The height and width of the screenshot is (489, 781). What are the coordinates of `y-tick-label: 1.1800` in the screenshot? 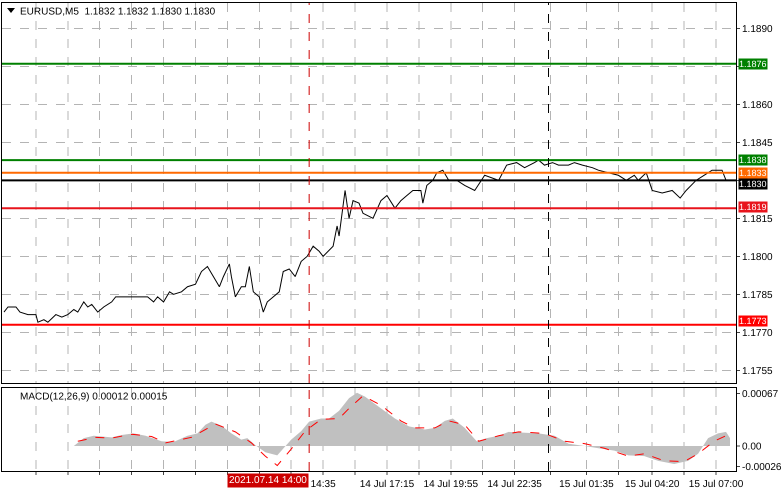 It's located at (758, 257).